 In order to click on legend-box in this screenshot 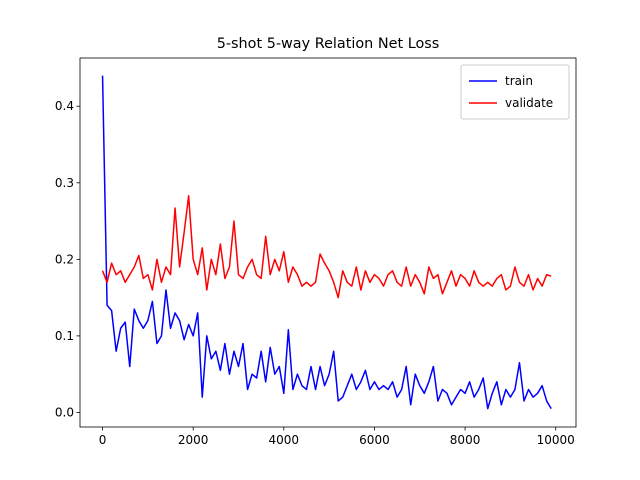, I will do `click(515, 92)`.